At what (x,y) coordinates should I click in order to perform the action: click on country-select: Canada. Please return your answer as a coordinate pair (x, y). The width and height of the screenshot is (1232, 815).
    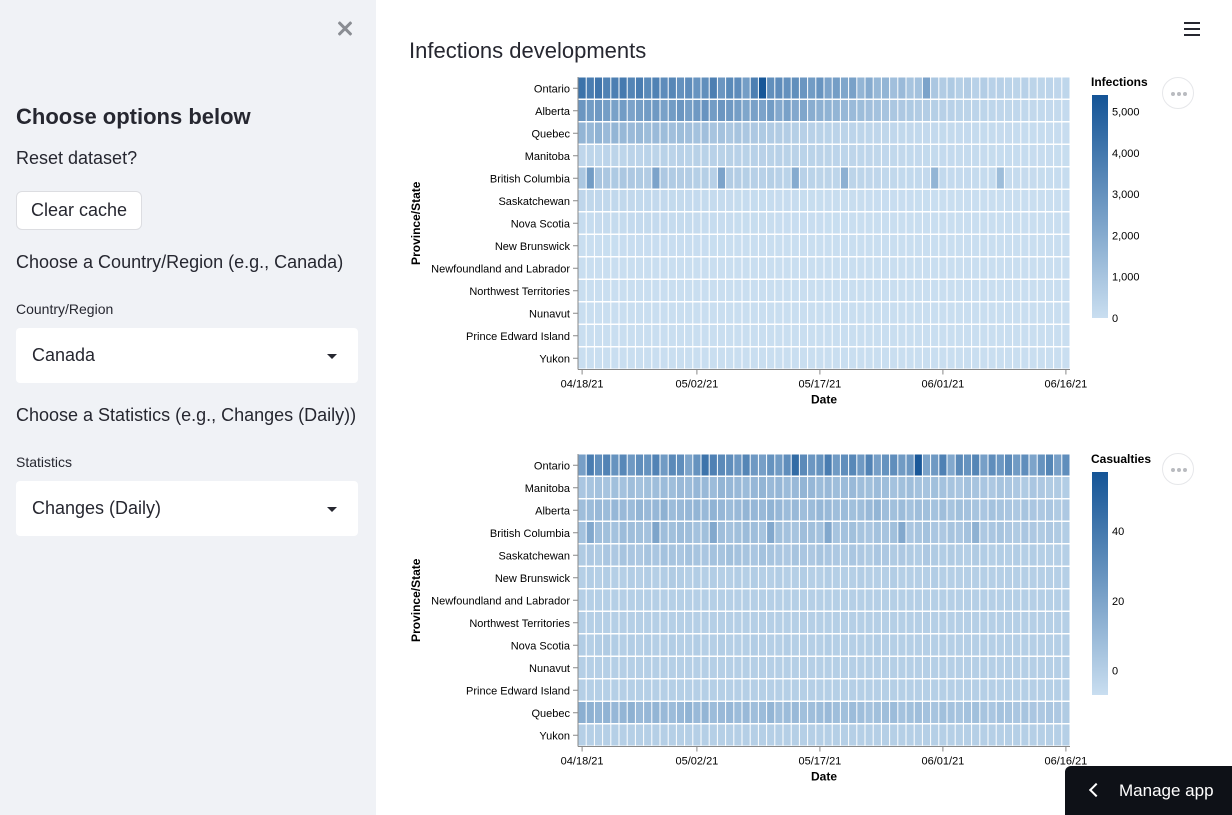
    Looking at the image, I should click on (187, 355).